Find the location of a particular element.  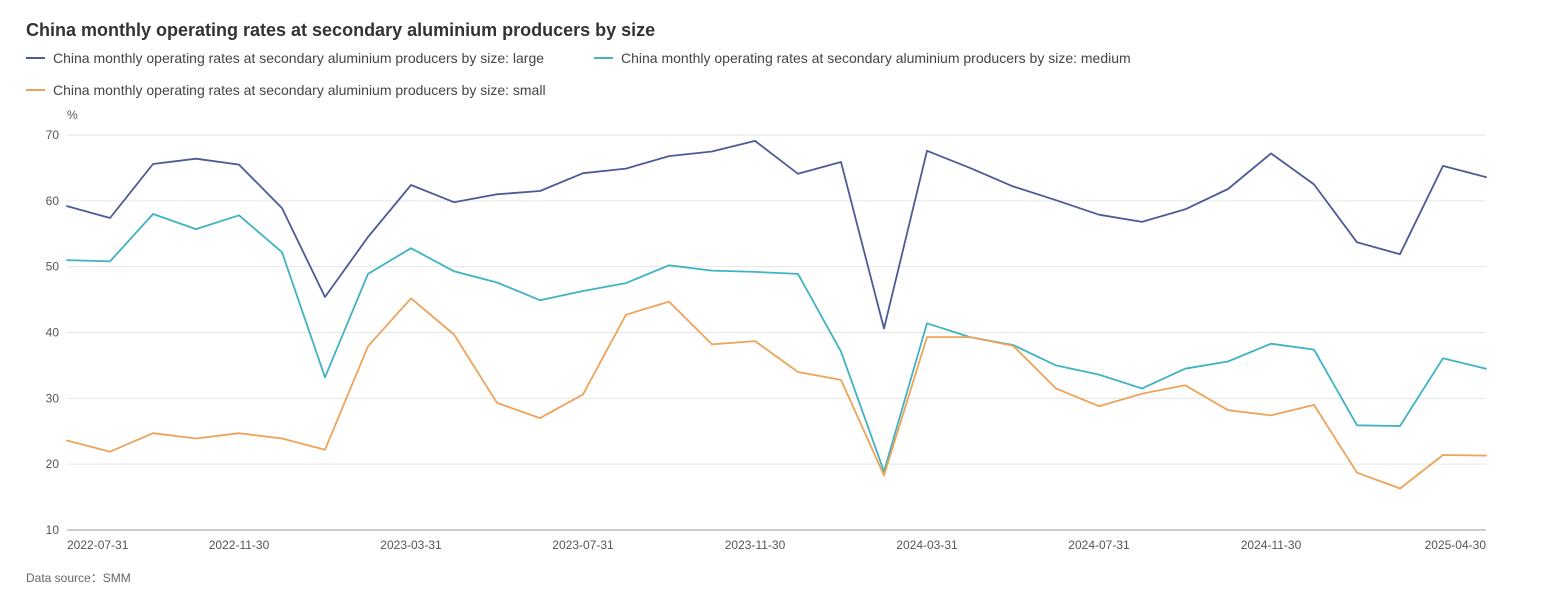

y-axis-unit: % is located at coordinates (72, 115).